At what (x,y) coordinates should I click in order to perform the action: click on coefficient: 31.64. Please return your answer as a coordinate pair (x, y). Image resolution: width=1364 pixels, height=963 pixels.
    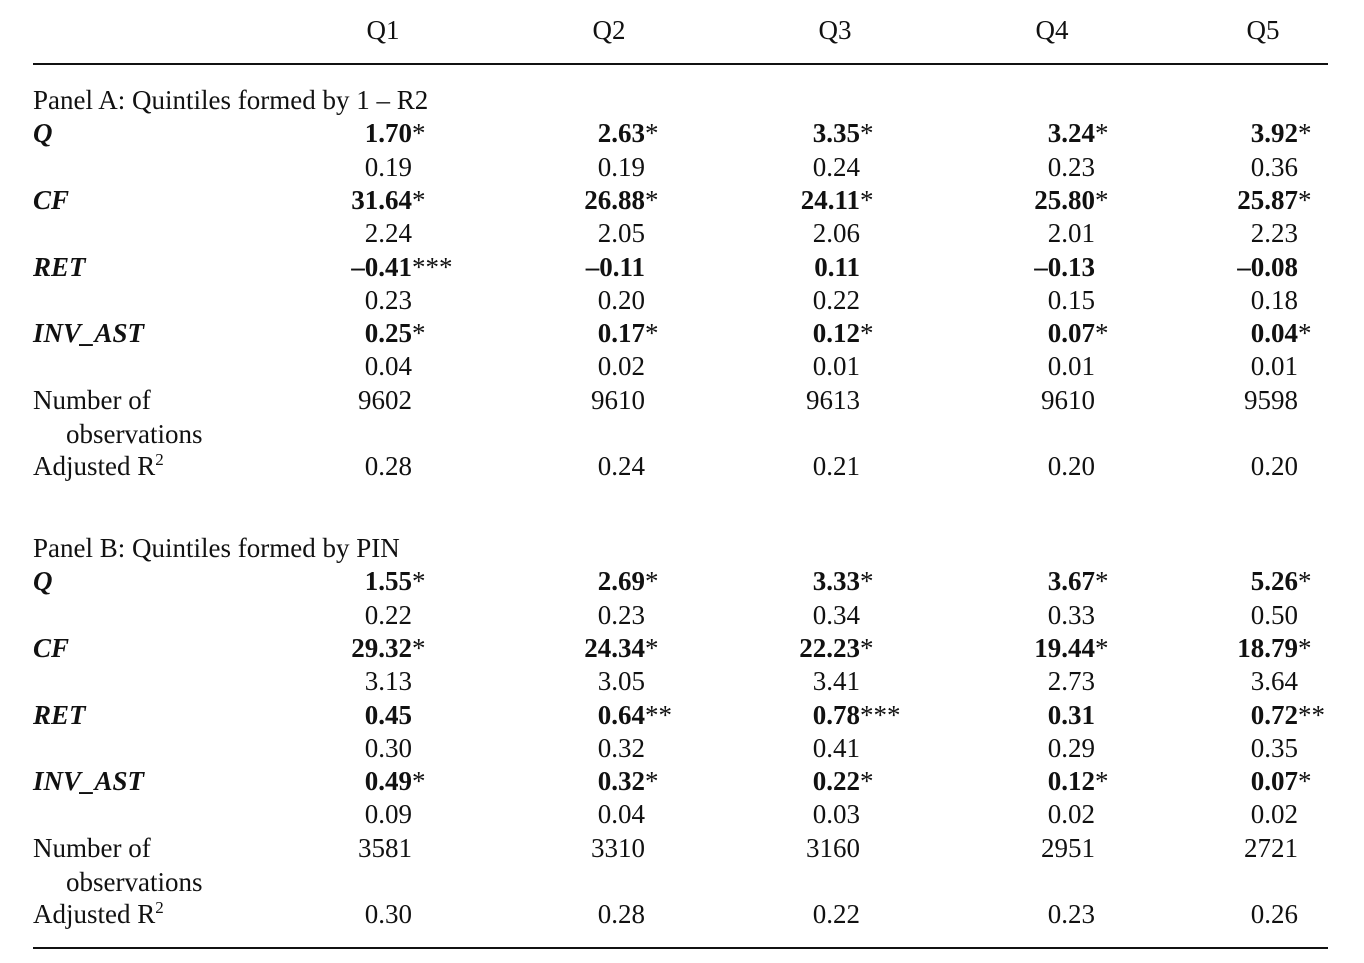
    Looking at the image, I should click on (381, 199).